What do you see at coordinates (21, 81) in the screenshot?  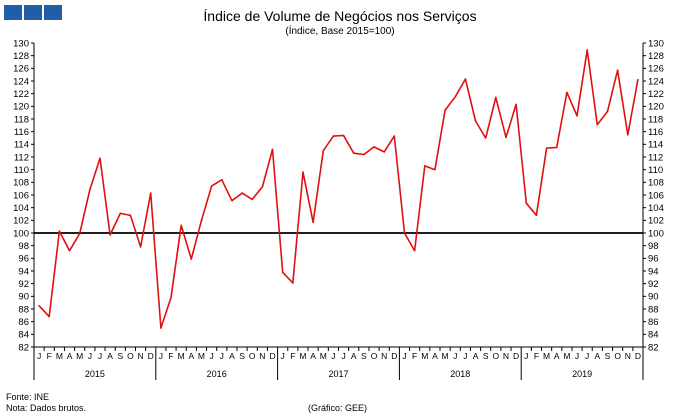 I see `y-tick-label-left: 124` at bounding box center [21, 81].